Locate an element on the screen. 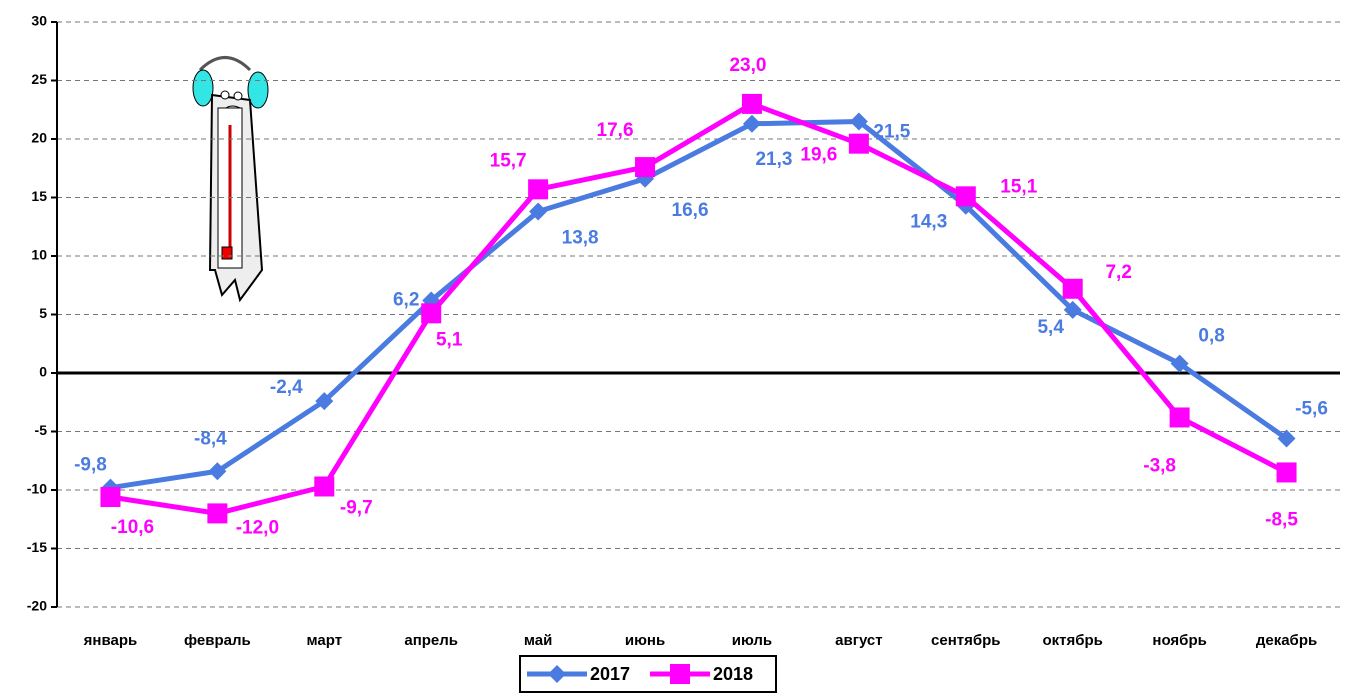  data-label: -8,5 is located at coordinates (1281, 519).